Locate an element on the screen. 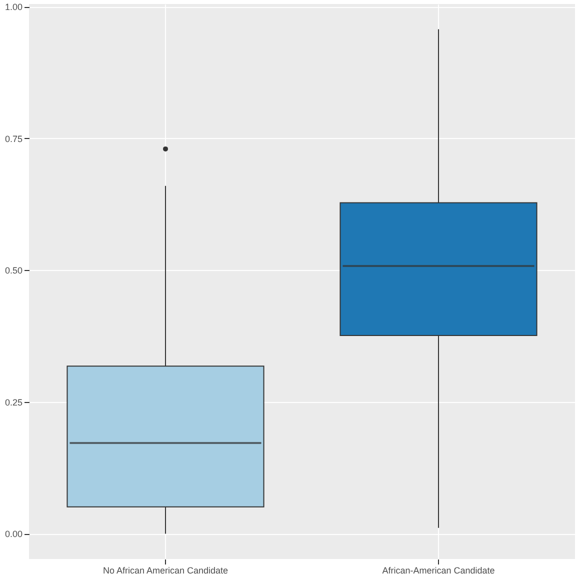 This screenshot has width=577, height=581. y-tick-label: 0.75 is located at coordinates (13, 139).